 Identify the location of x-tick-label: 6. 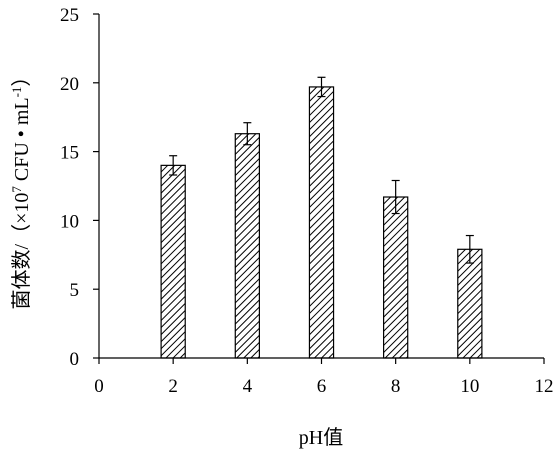
(322, 386).